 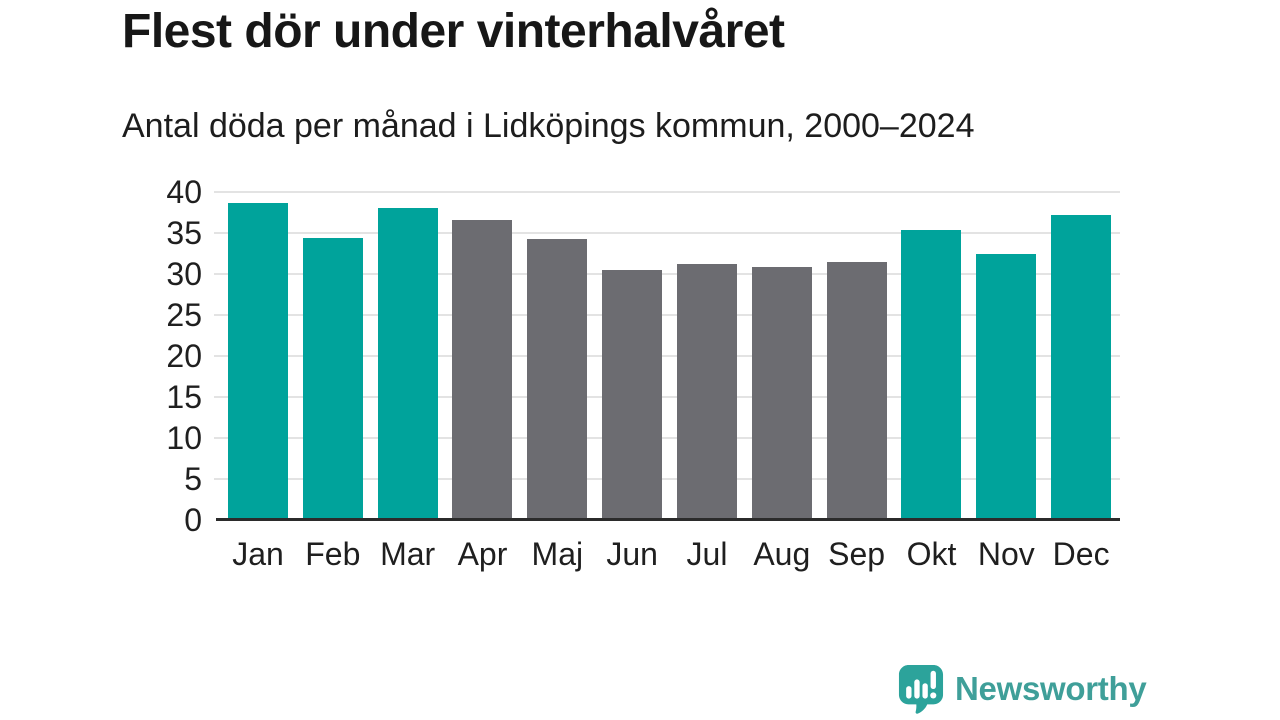 I want to click on bar-okt, so click(x=931, y=374).